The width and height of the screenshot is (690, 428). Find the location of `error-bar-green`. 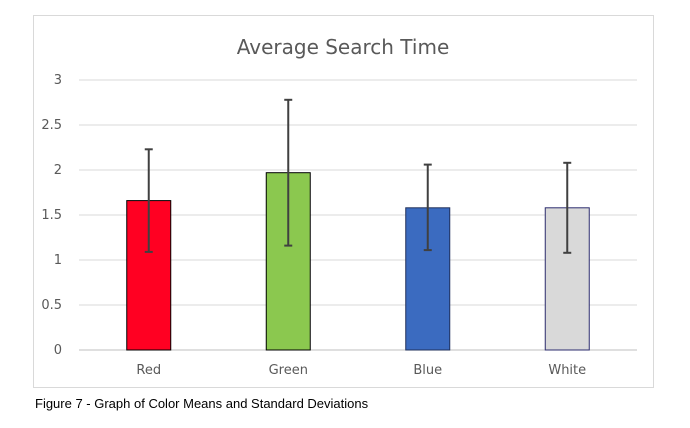

error-bar-green is located at coordinates (288, 172).